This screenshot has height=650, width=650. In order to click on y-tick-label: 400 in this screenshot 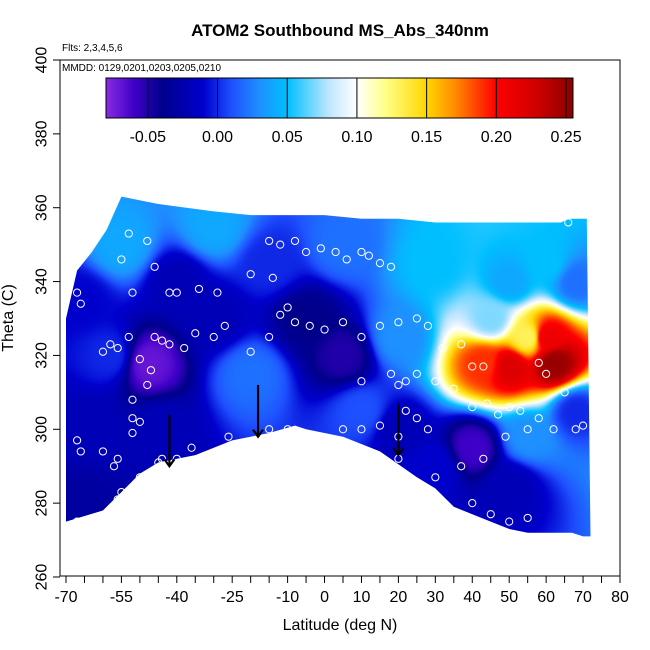, I will do `click(42, 60)`.